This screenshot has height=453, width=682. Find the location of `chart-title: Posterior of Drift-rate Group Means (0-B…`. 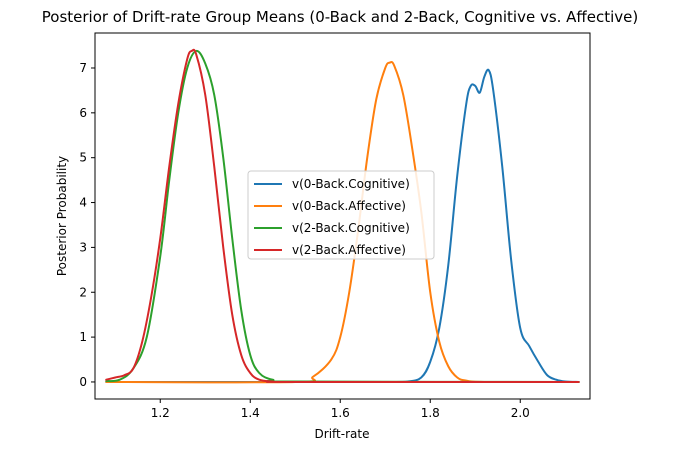

chart-title: Posterior of Drift-rate Group Means (0-B… is located at coordinates (340, 17).